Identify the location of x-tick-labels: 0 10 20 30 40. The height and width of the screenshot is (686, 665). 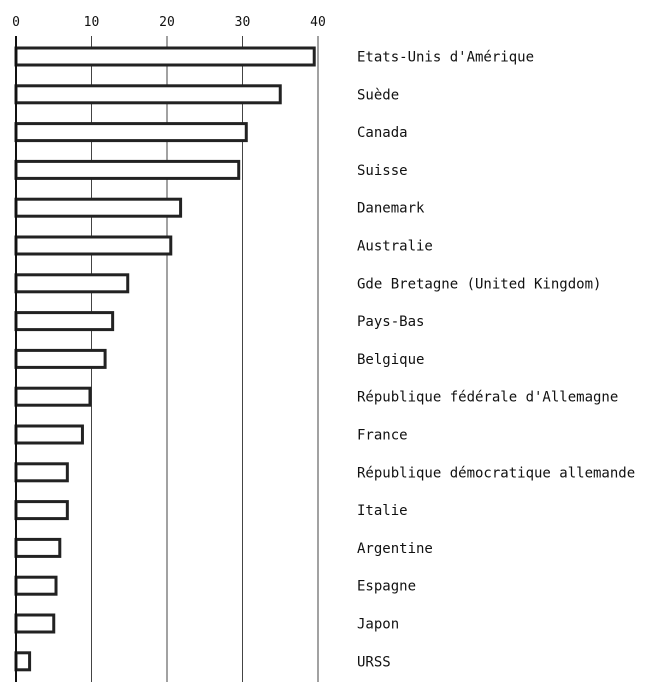
(169, 22).